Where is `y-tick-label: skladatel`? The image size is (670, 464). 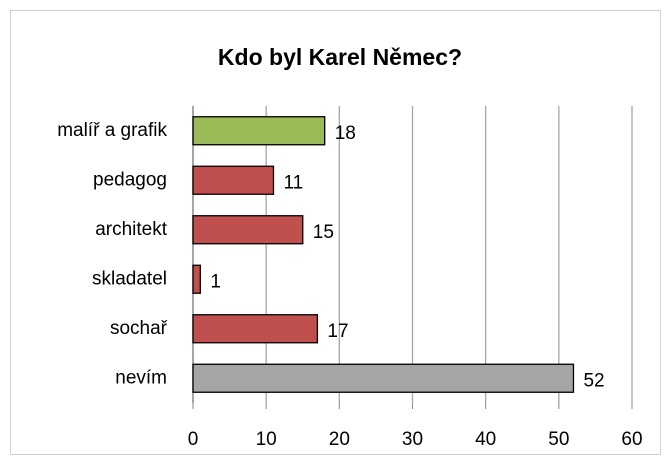 y-tick-label: skladatel is located at coordinates (129, 278).